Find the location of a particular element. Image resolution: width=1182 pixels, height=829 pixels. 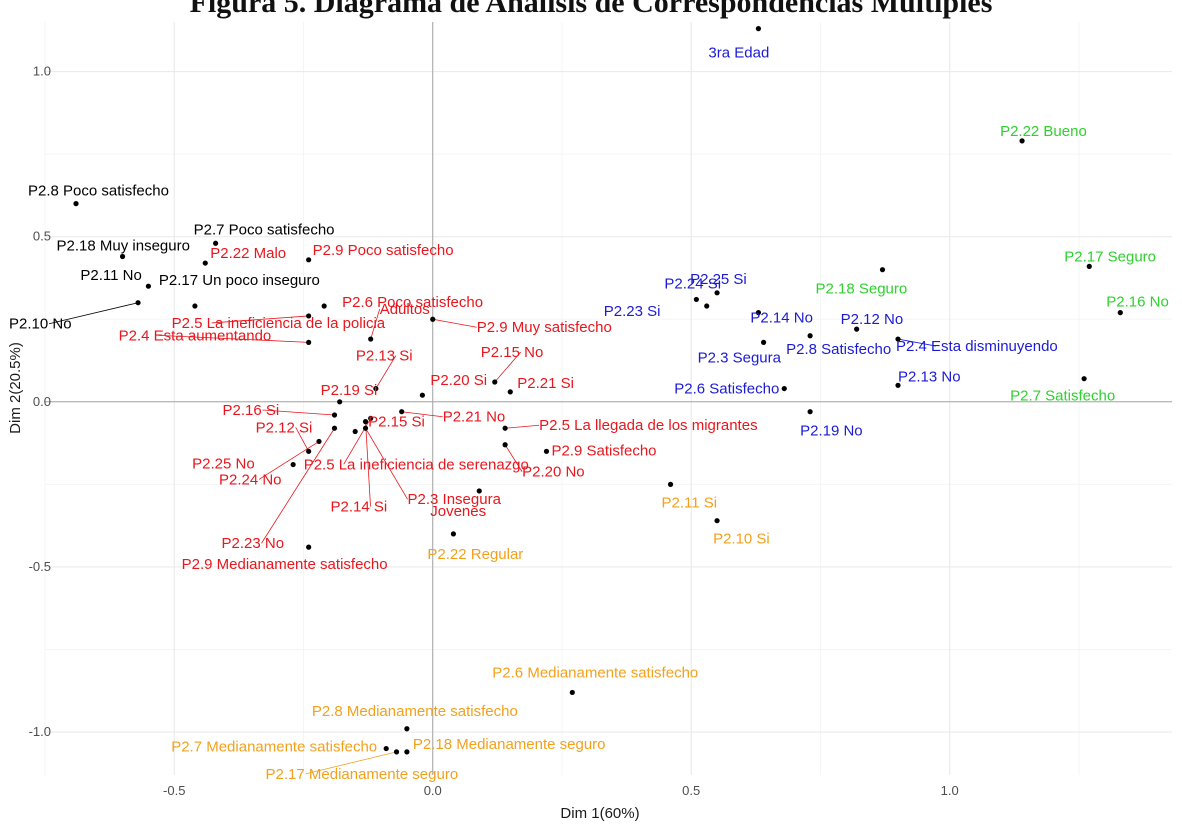

point-label: P2.25 No is located at coordinates (223, 464).